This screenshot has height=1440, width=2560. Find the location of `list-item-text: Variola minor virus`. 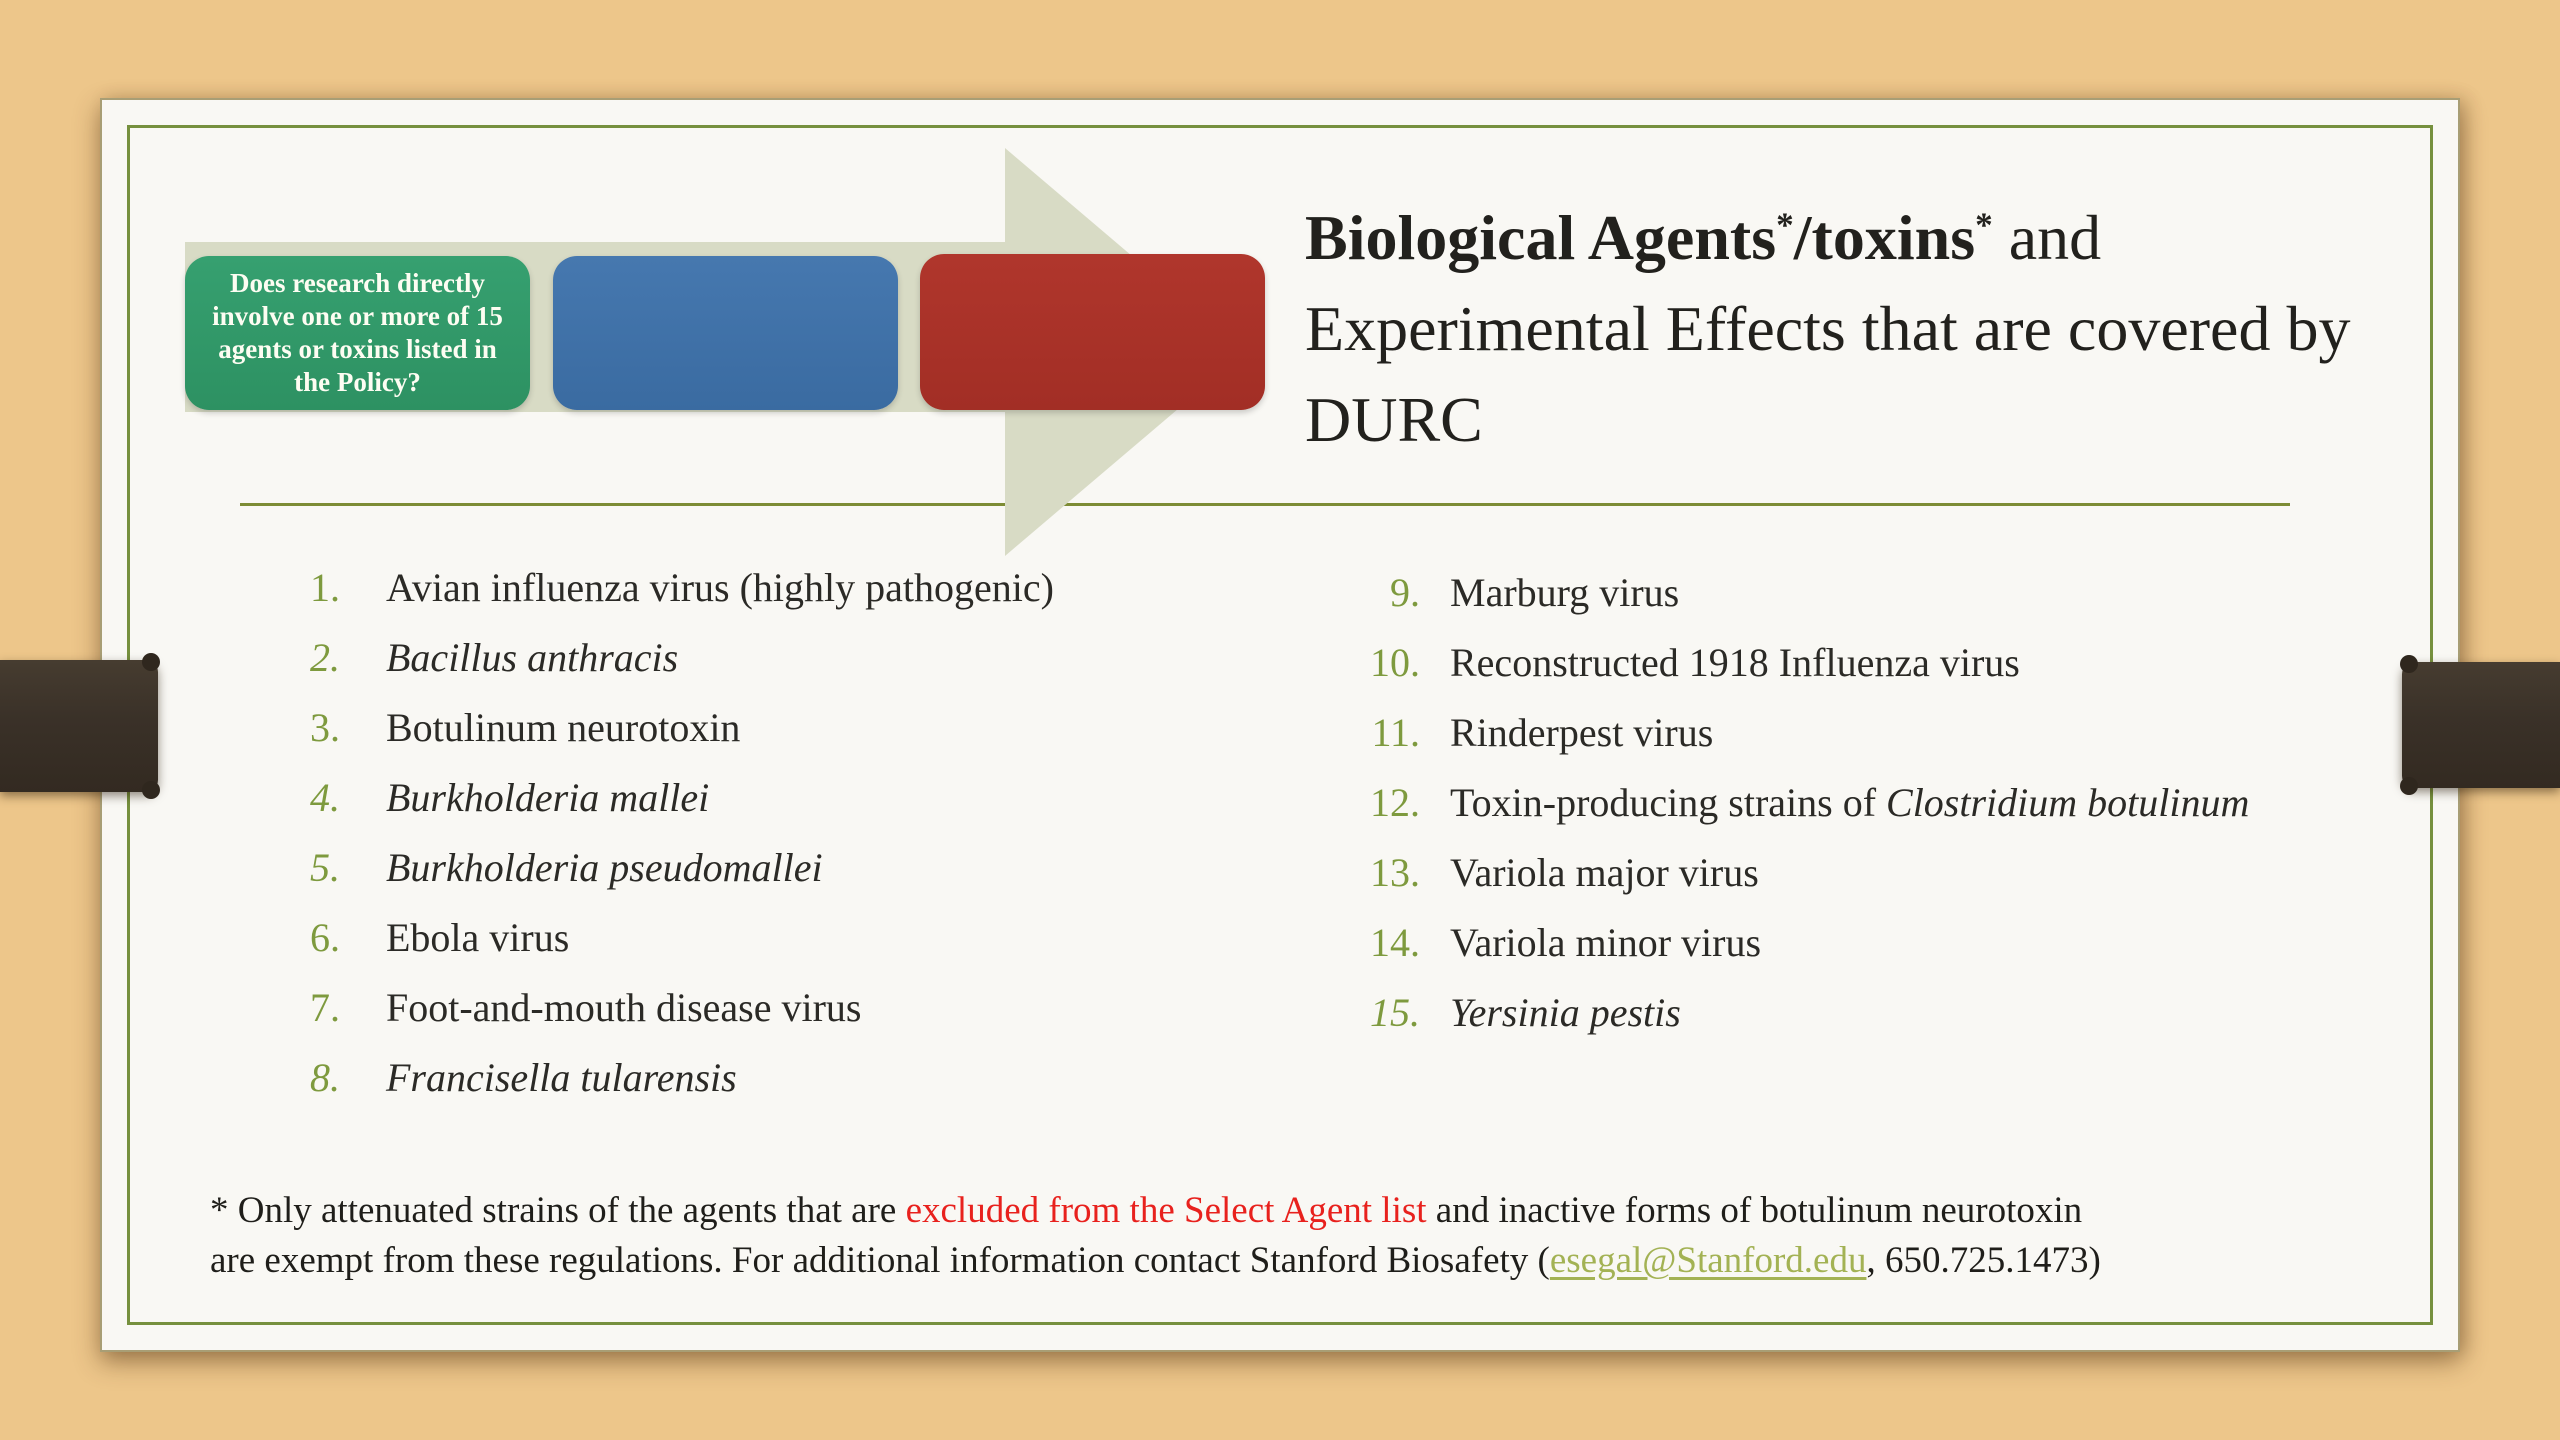

list-item-text: Variola minor virus is located at coordinates (1605, 942).